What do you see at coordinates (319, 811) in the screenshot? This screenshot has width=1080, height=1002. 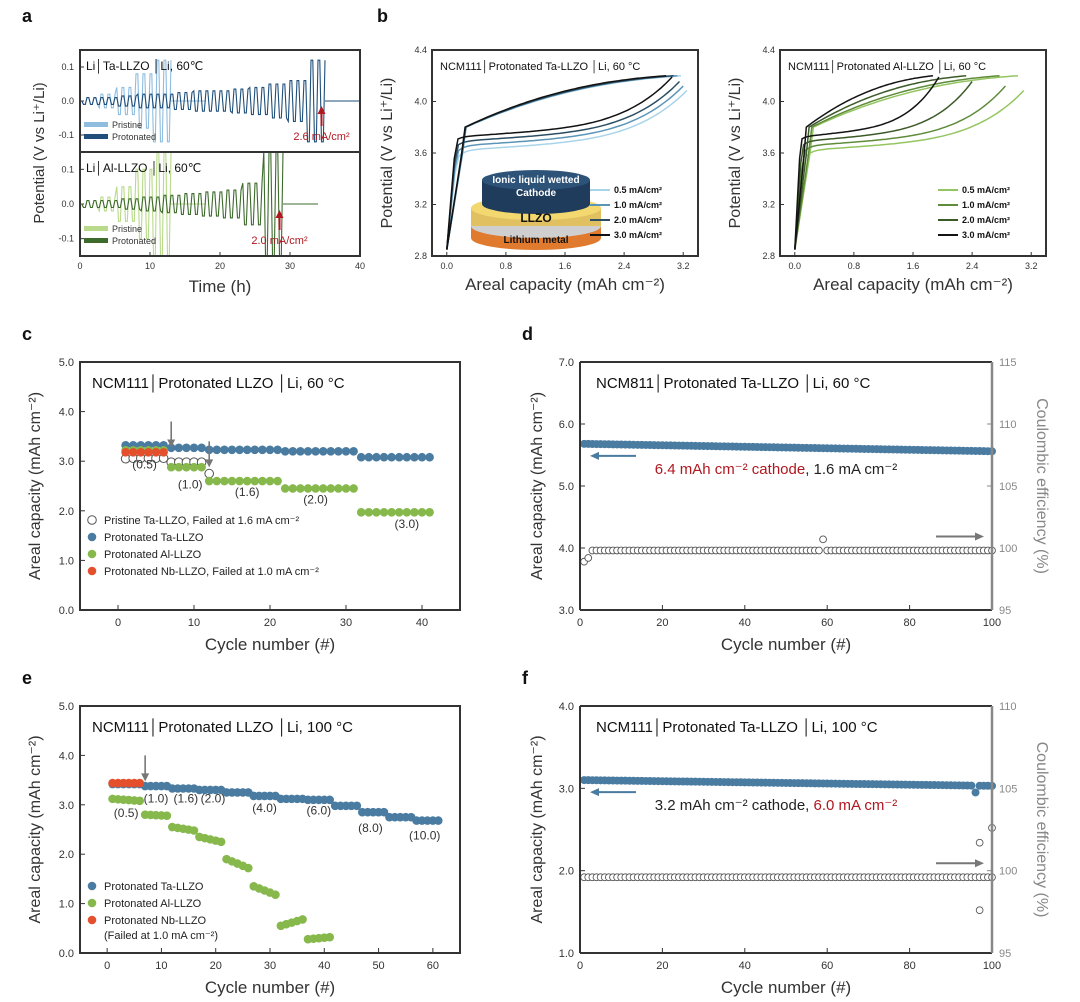 I see `rate-label: (6.0)` at bounding box center [319, 811].